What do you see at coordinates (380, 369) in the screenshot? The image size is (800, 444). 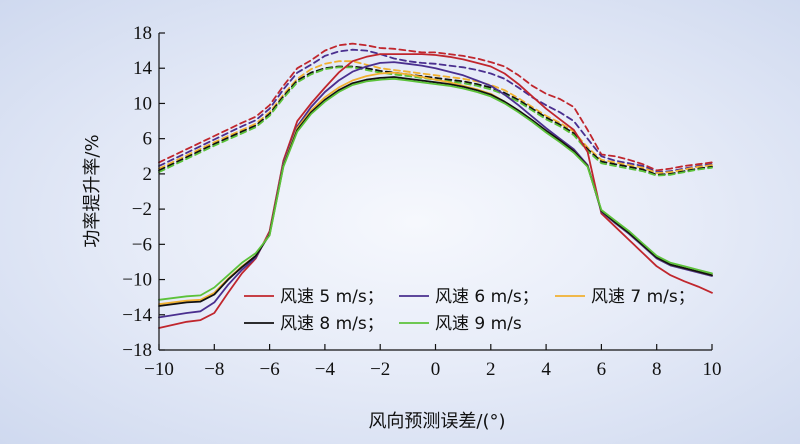 I see `x-tick-label: −2` at bounding box center [380, 369].